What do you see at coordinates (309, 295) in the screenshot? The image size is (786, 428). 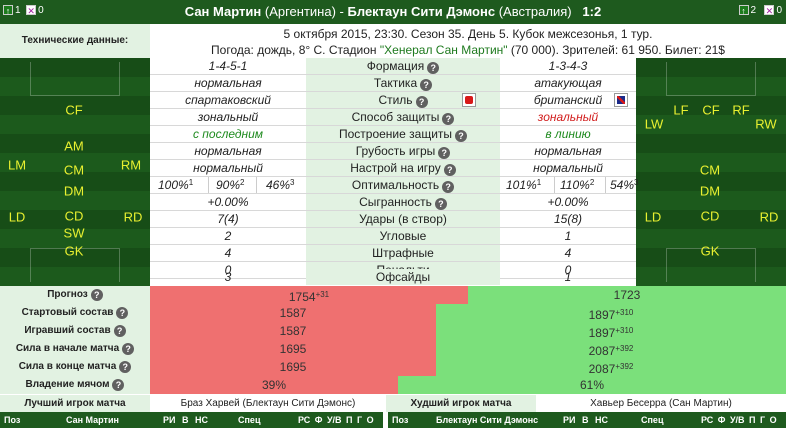 I see `home-strength-bar: 1754+31` at bounding box center [309, 295].